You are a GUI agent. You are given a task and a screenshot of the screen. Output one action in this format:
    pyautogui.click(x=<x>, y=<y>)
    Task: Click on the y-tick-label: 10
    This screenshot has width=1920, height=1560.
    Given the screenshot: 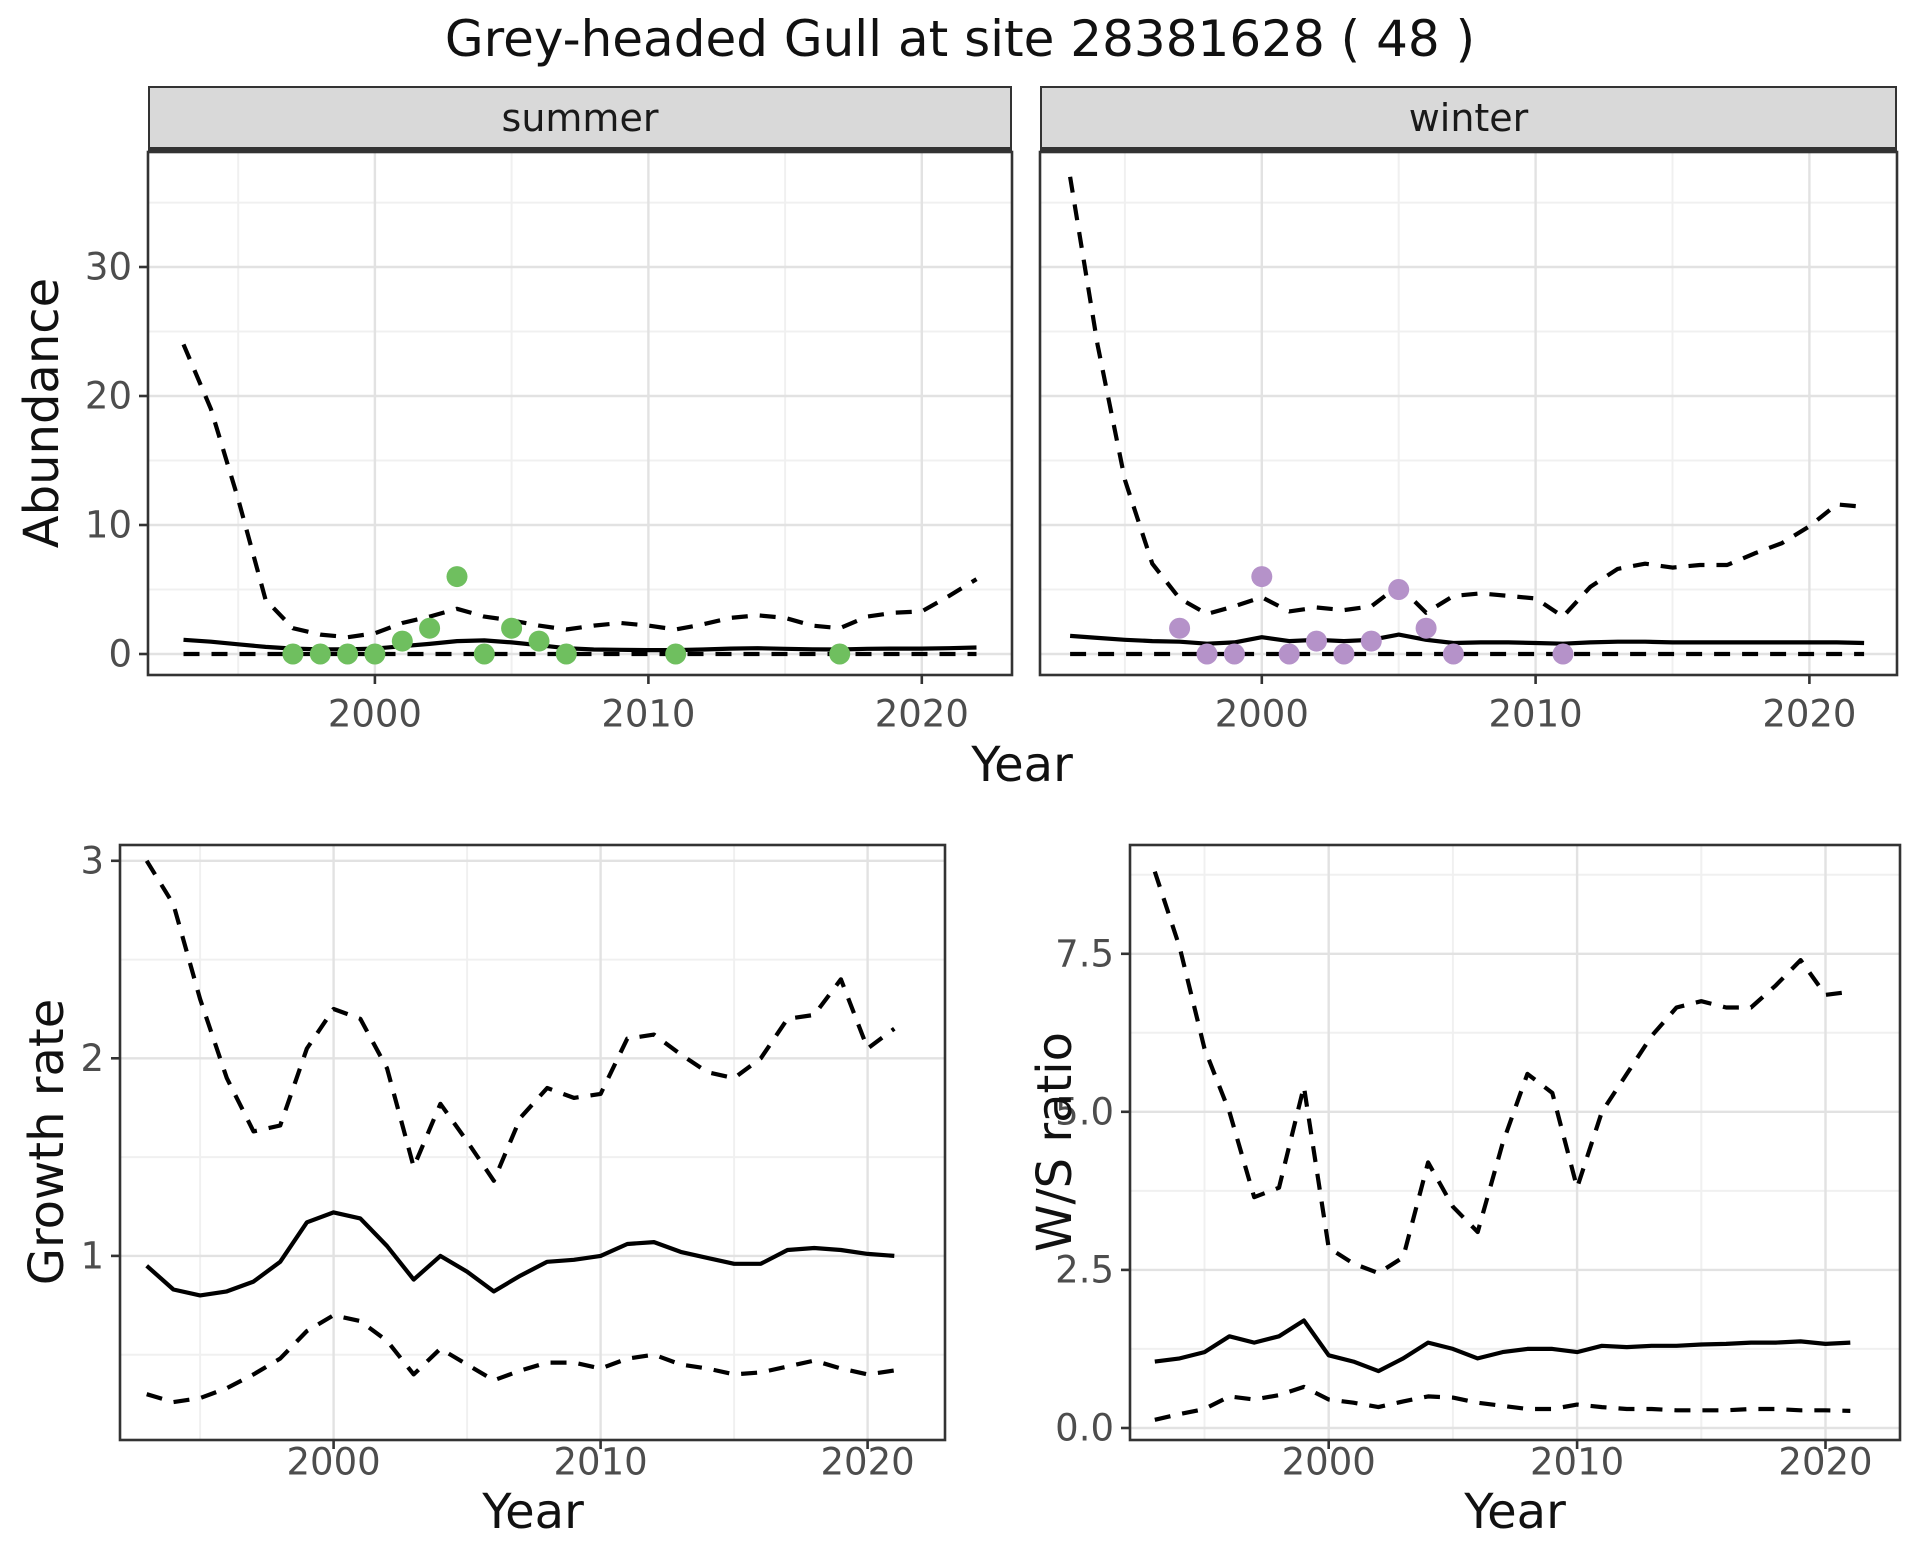 What is the action you would take?
    pyautogui.click(x=108, y=525)
    